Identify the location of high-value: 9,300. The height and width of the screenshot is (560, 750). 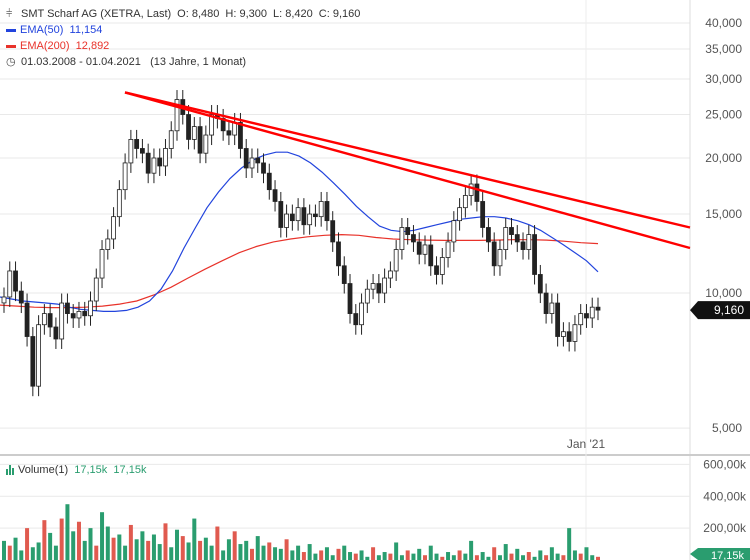
(253, 14).